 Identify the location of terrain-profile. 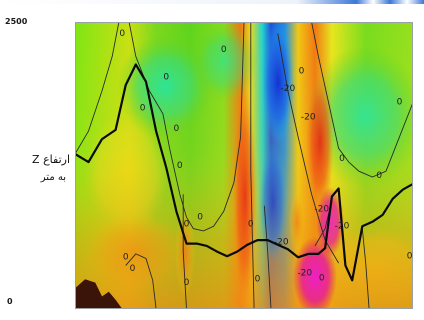
(99, 294).